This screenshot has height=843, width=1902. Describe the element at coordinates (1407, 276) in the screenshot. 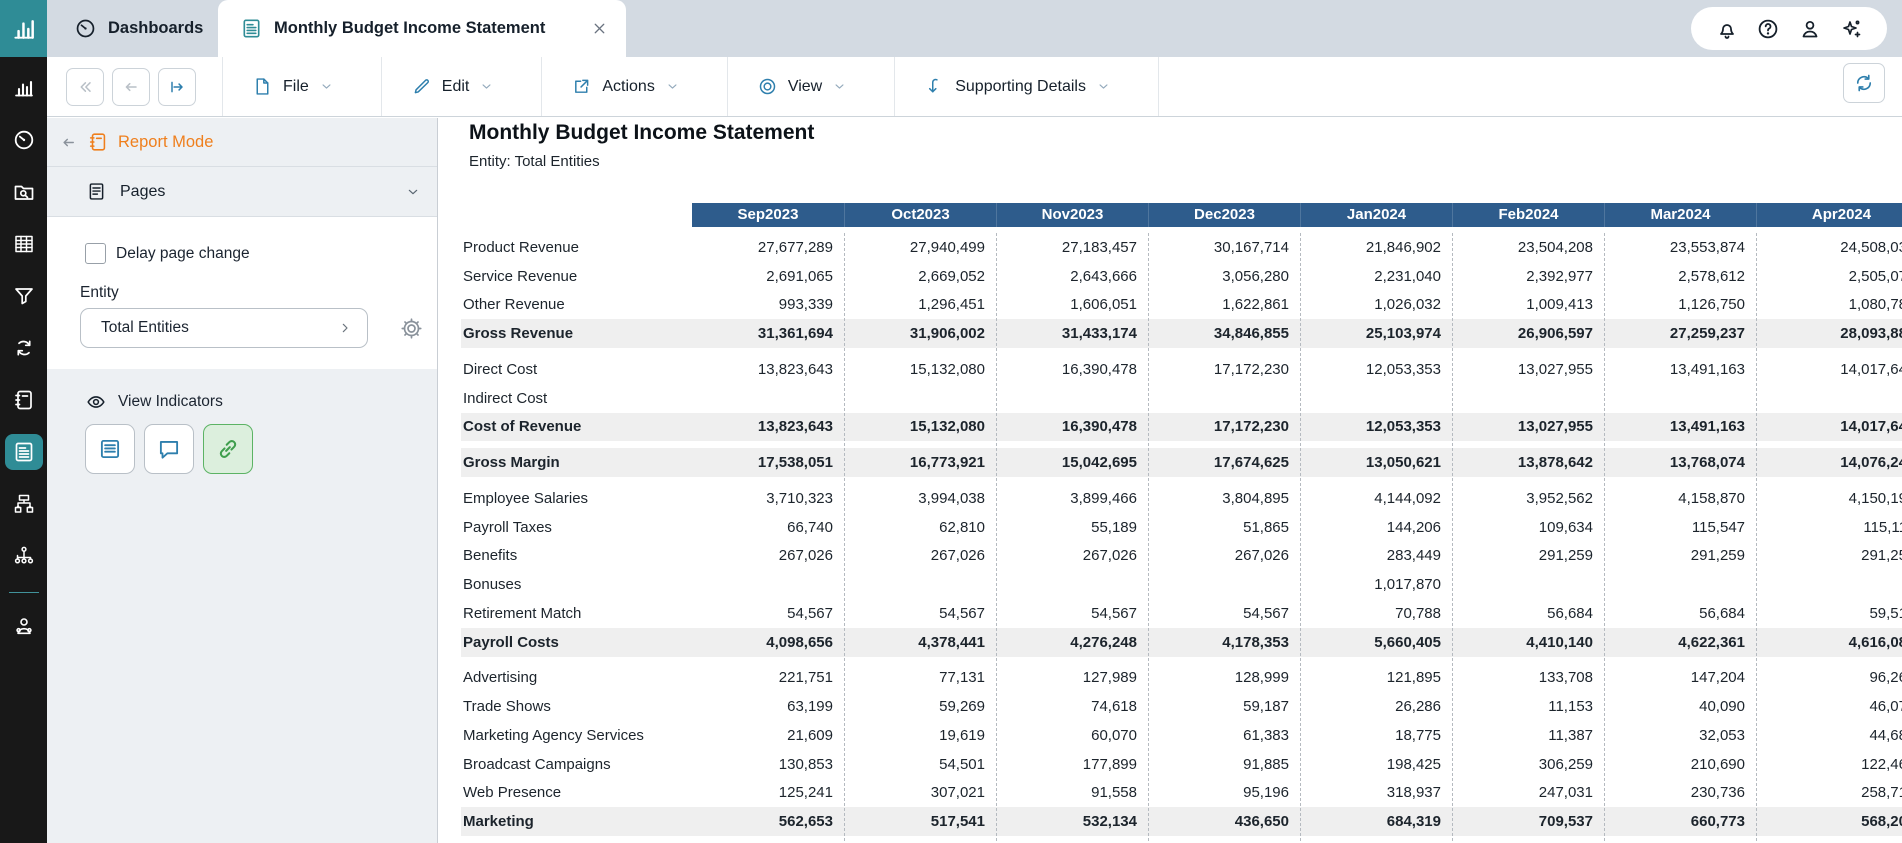

I see `cell-Jan2024: 2,231,040` at that location.